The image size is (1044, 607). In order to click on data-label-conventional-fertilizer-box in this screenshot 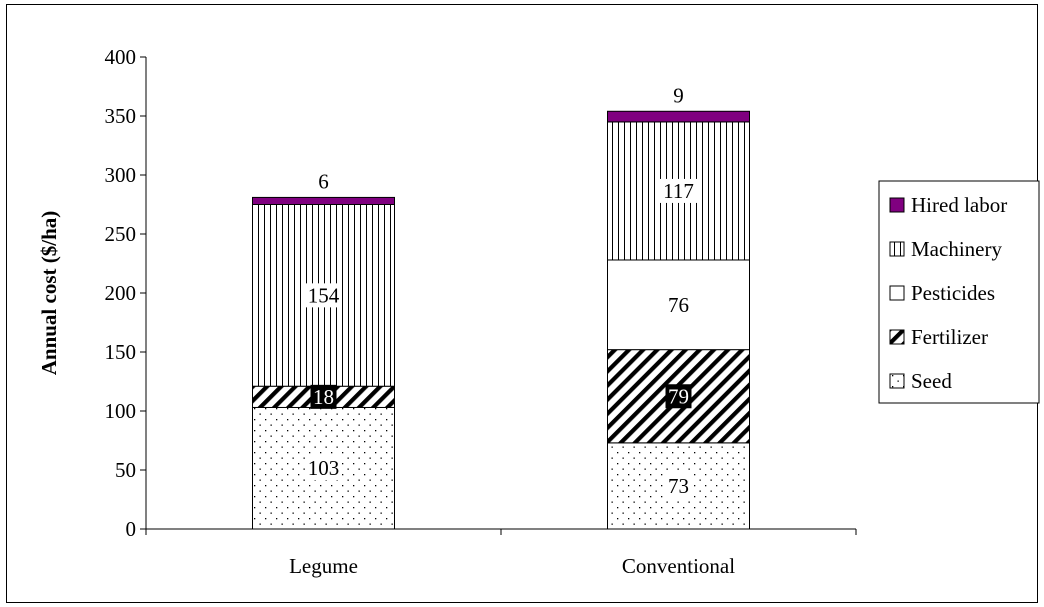, I will do `click(678, 396)`.